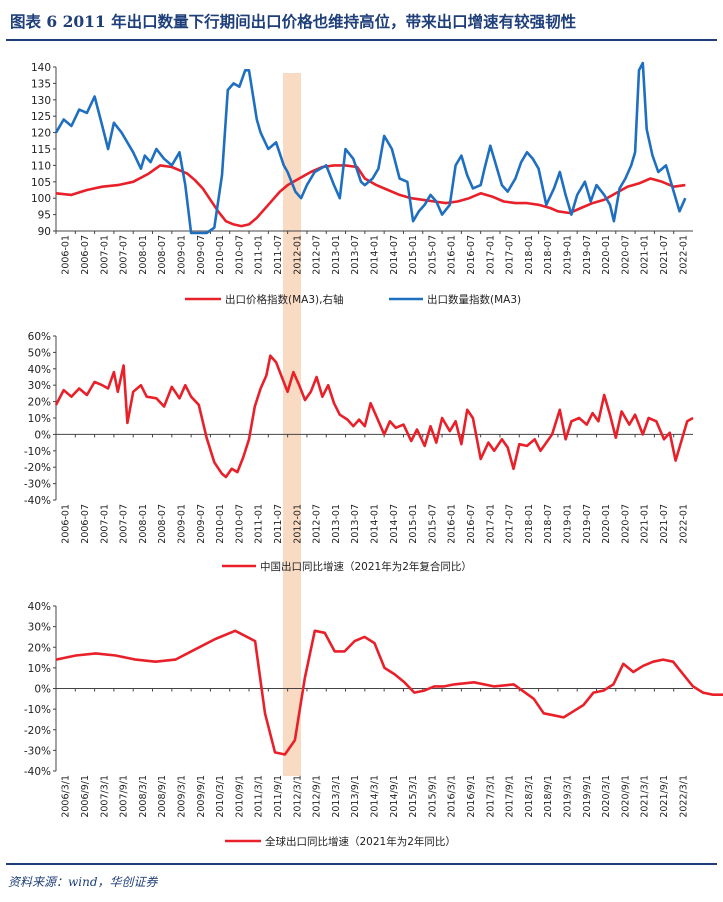 The height and width of the screenshot is (902, 723). Describe the element at coordinates (85, 796) in the screenshot. I see `x-tick-label: 2006/9/1` at that location.